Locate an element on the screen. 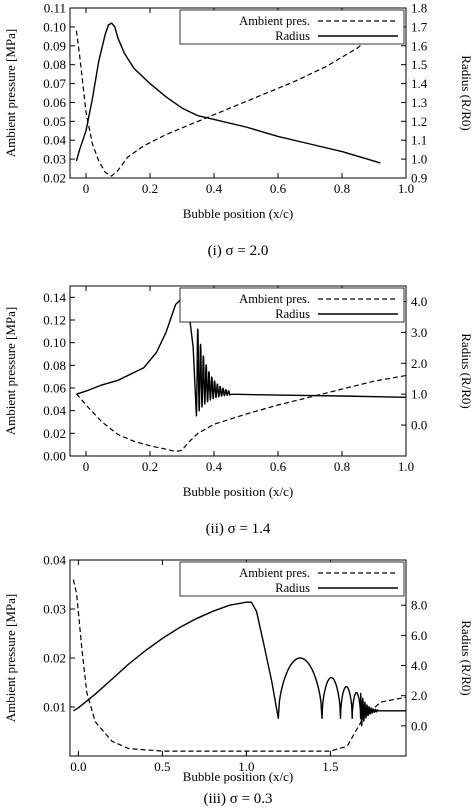  right-tick-group: 0.0 2.0 4.0 6.0 8.0 is located at coordinates (414, 665).